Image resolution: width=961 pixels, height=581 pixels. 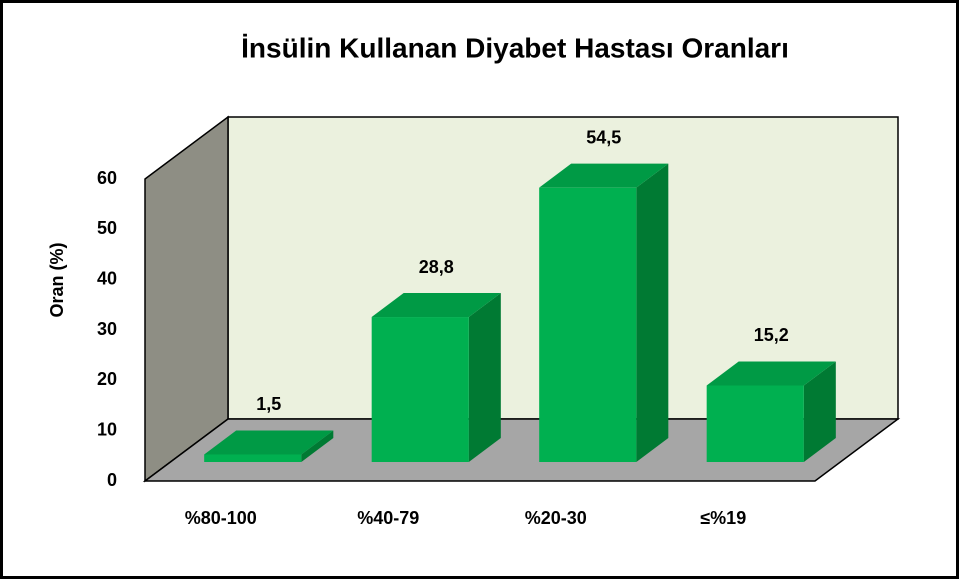 What do you see at coordinates (436, 267) in the screenshot?
I see `data-label: 28,8` at bounding box center [436, 267].